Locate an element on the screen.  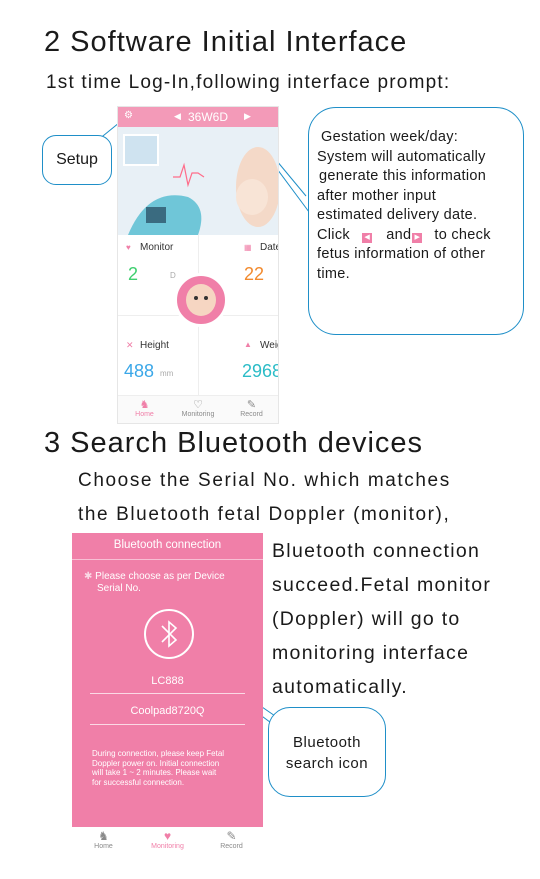
heart-monitor-icon: ♡ is located at coordinates (198, 405).